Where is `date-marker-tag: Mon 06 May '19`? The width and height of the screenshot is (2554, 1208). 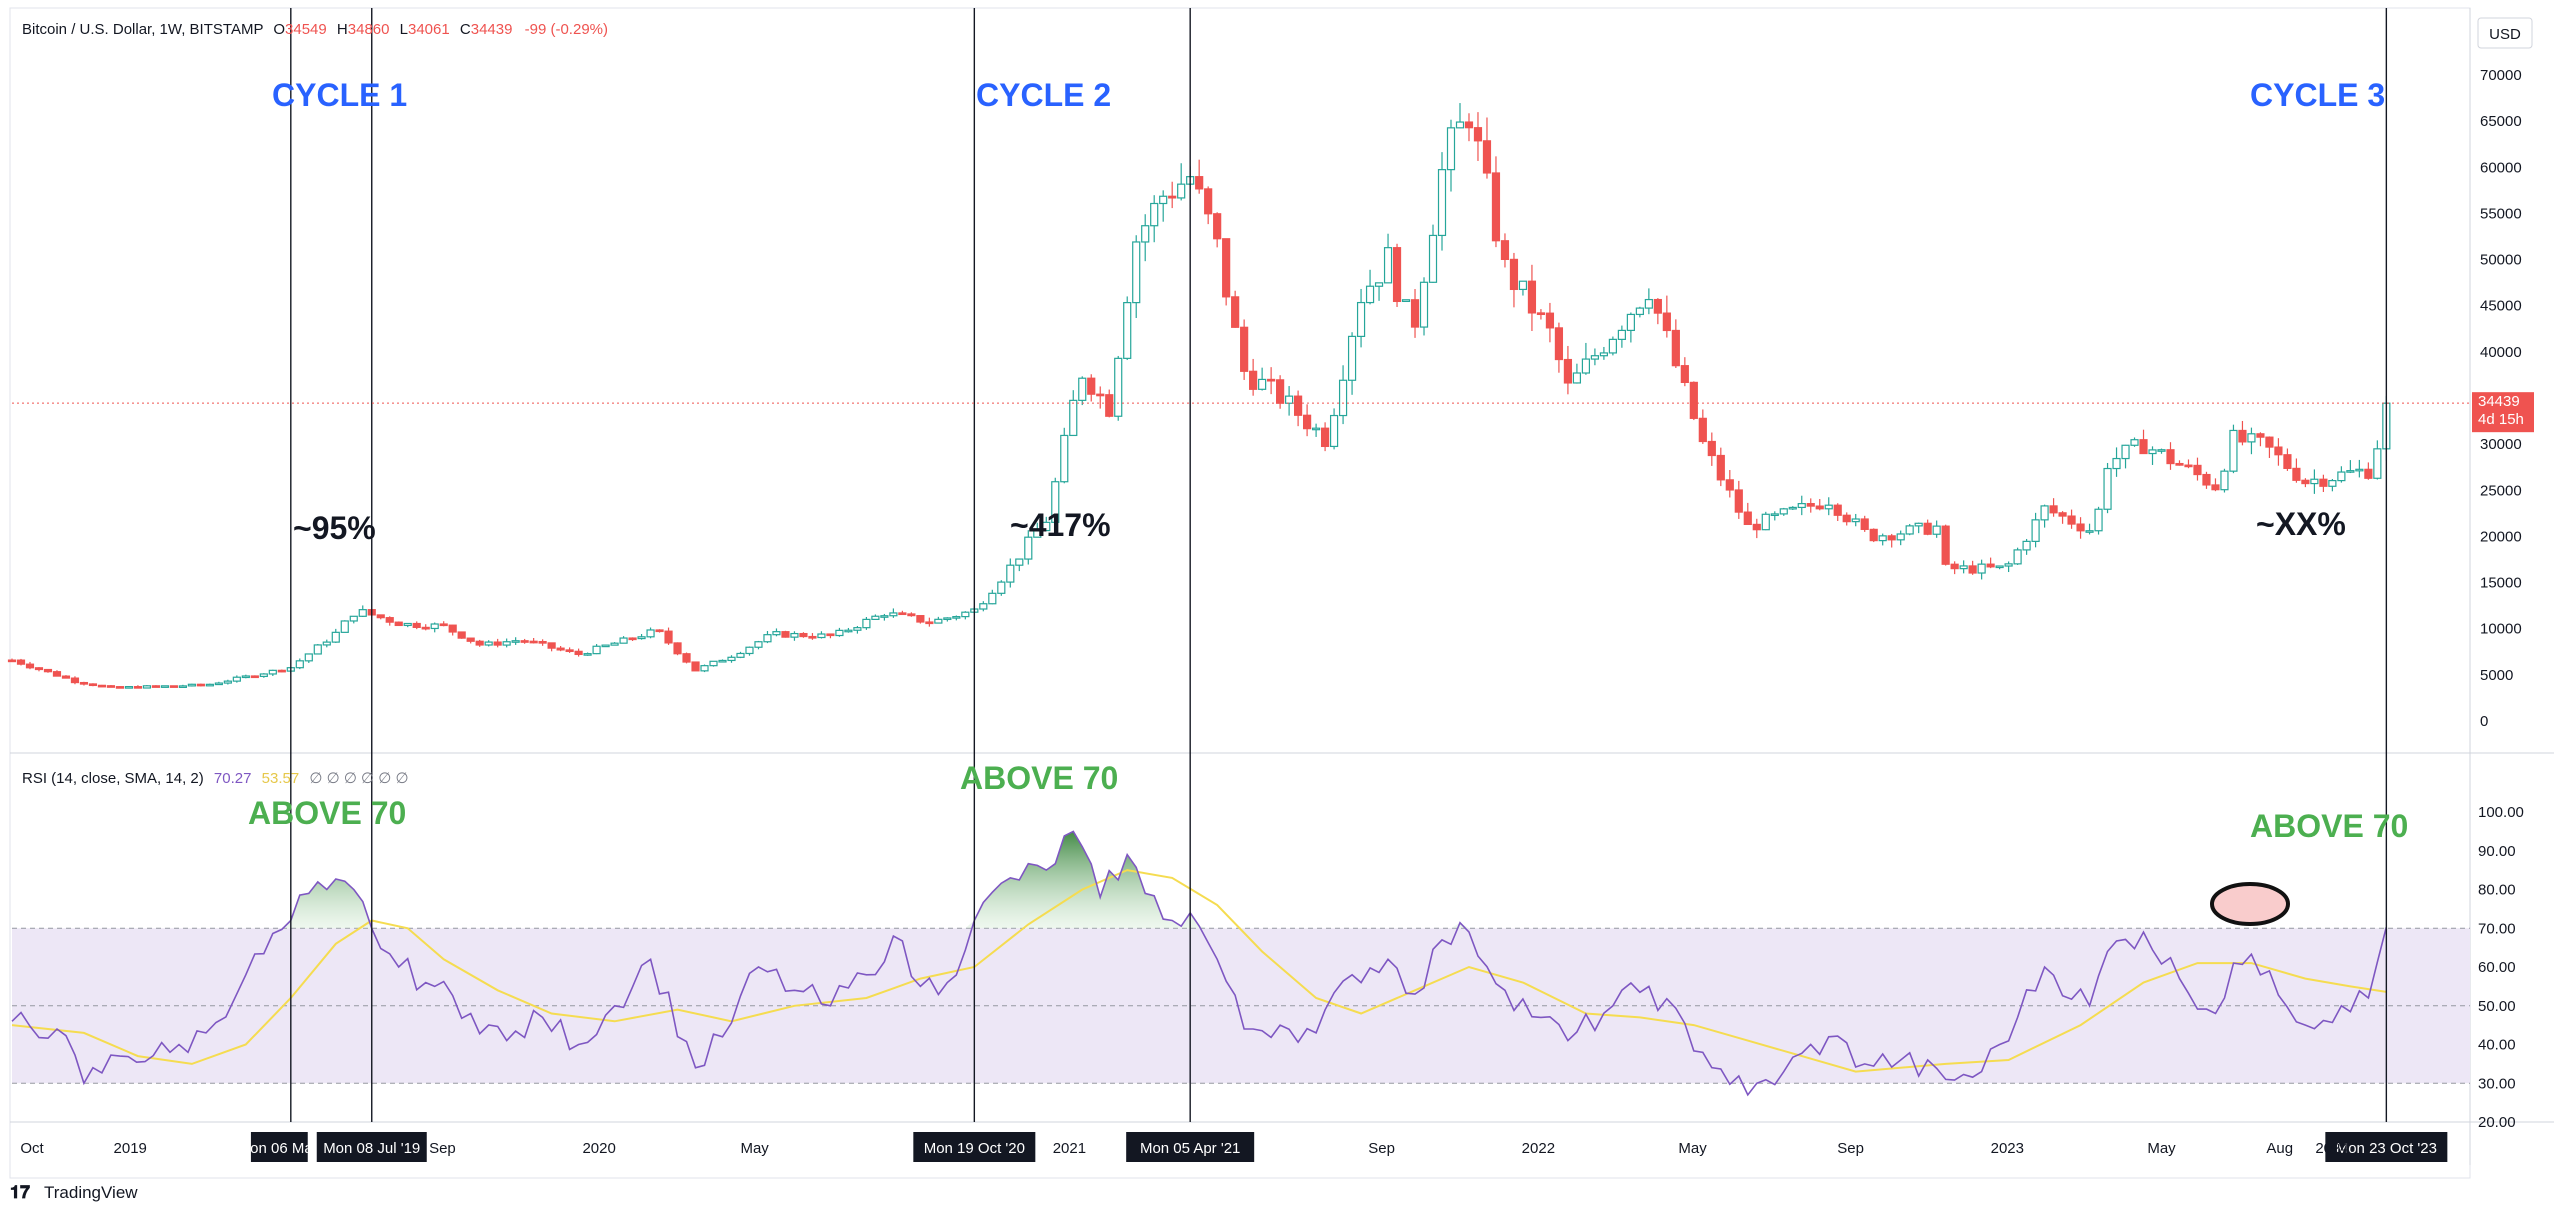
date-marker-tag: Mon 06 May '19 is located at coordinates (279, 1147).